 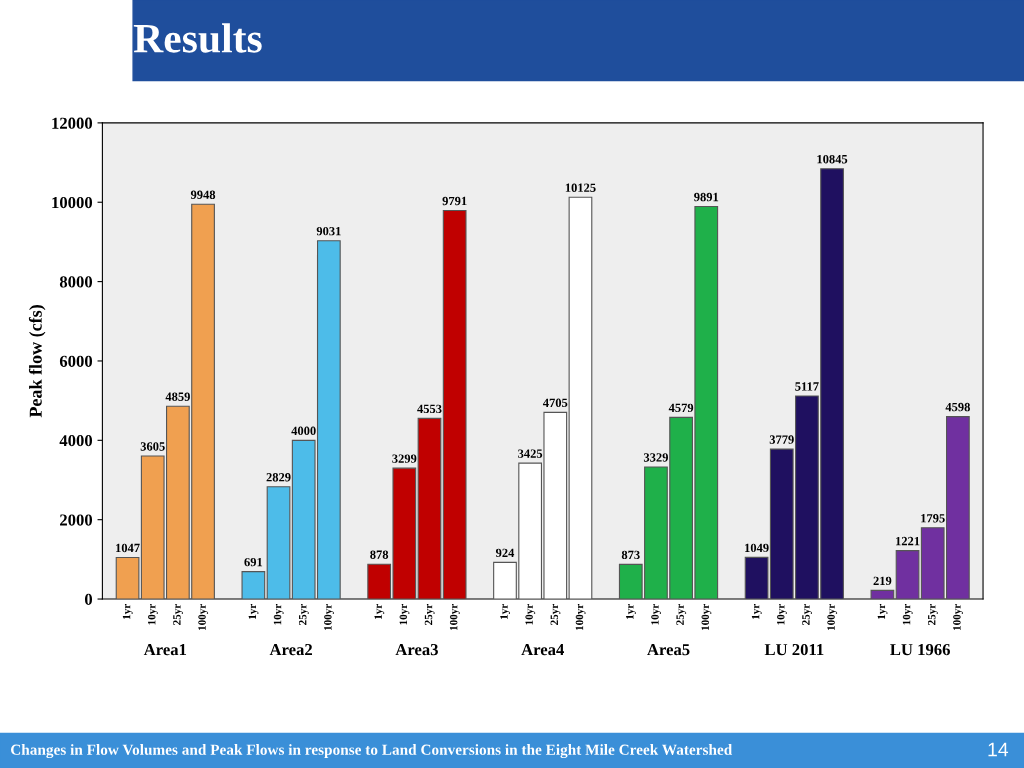 I want to click on data-label: 4553, so click(x=429, y=409).